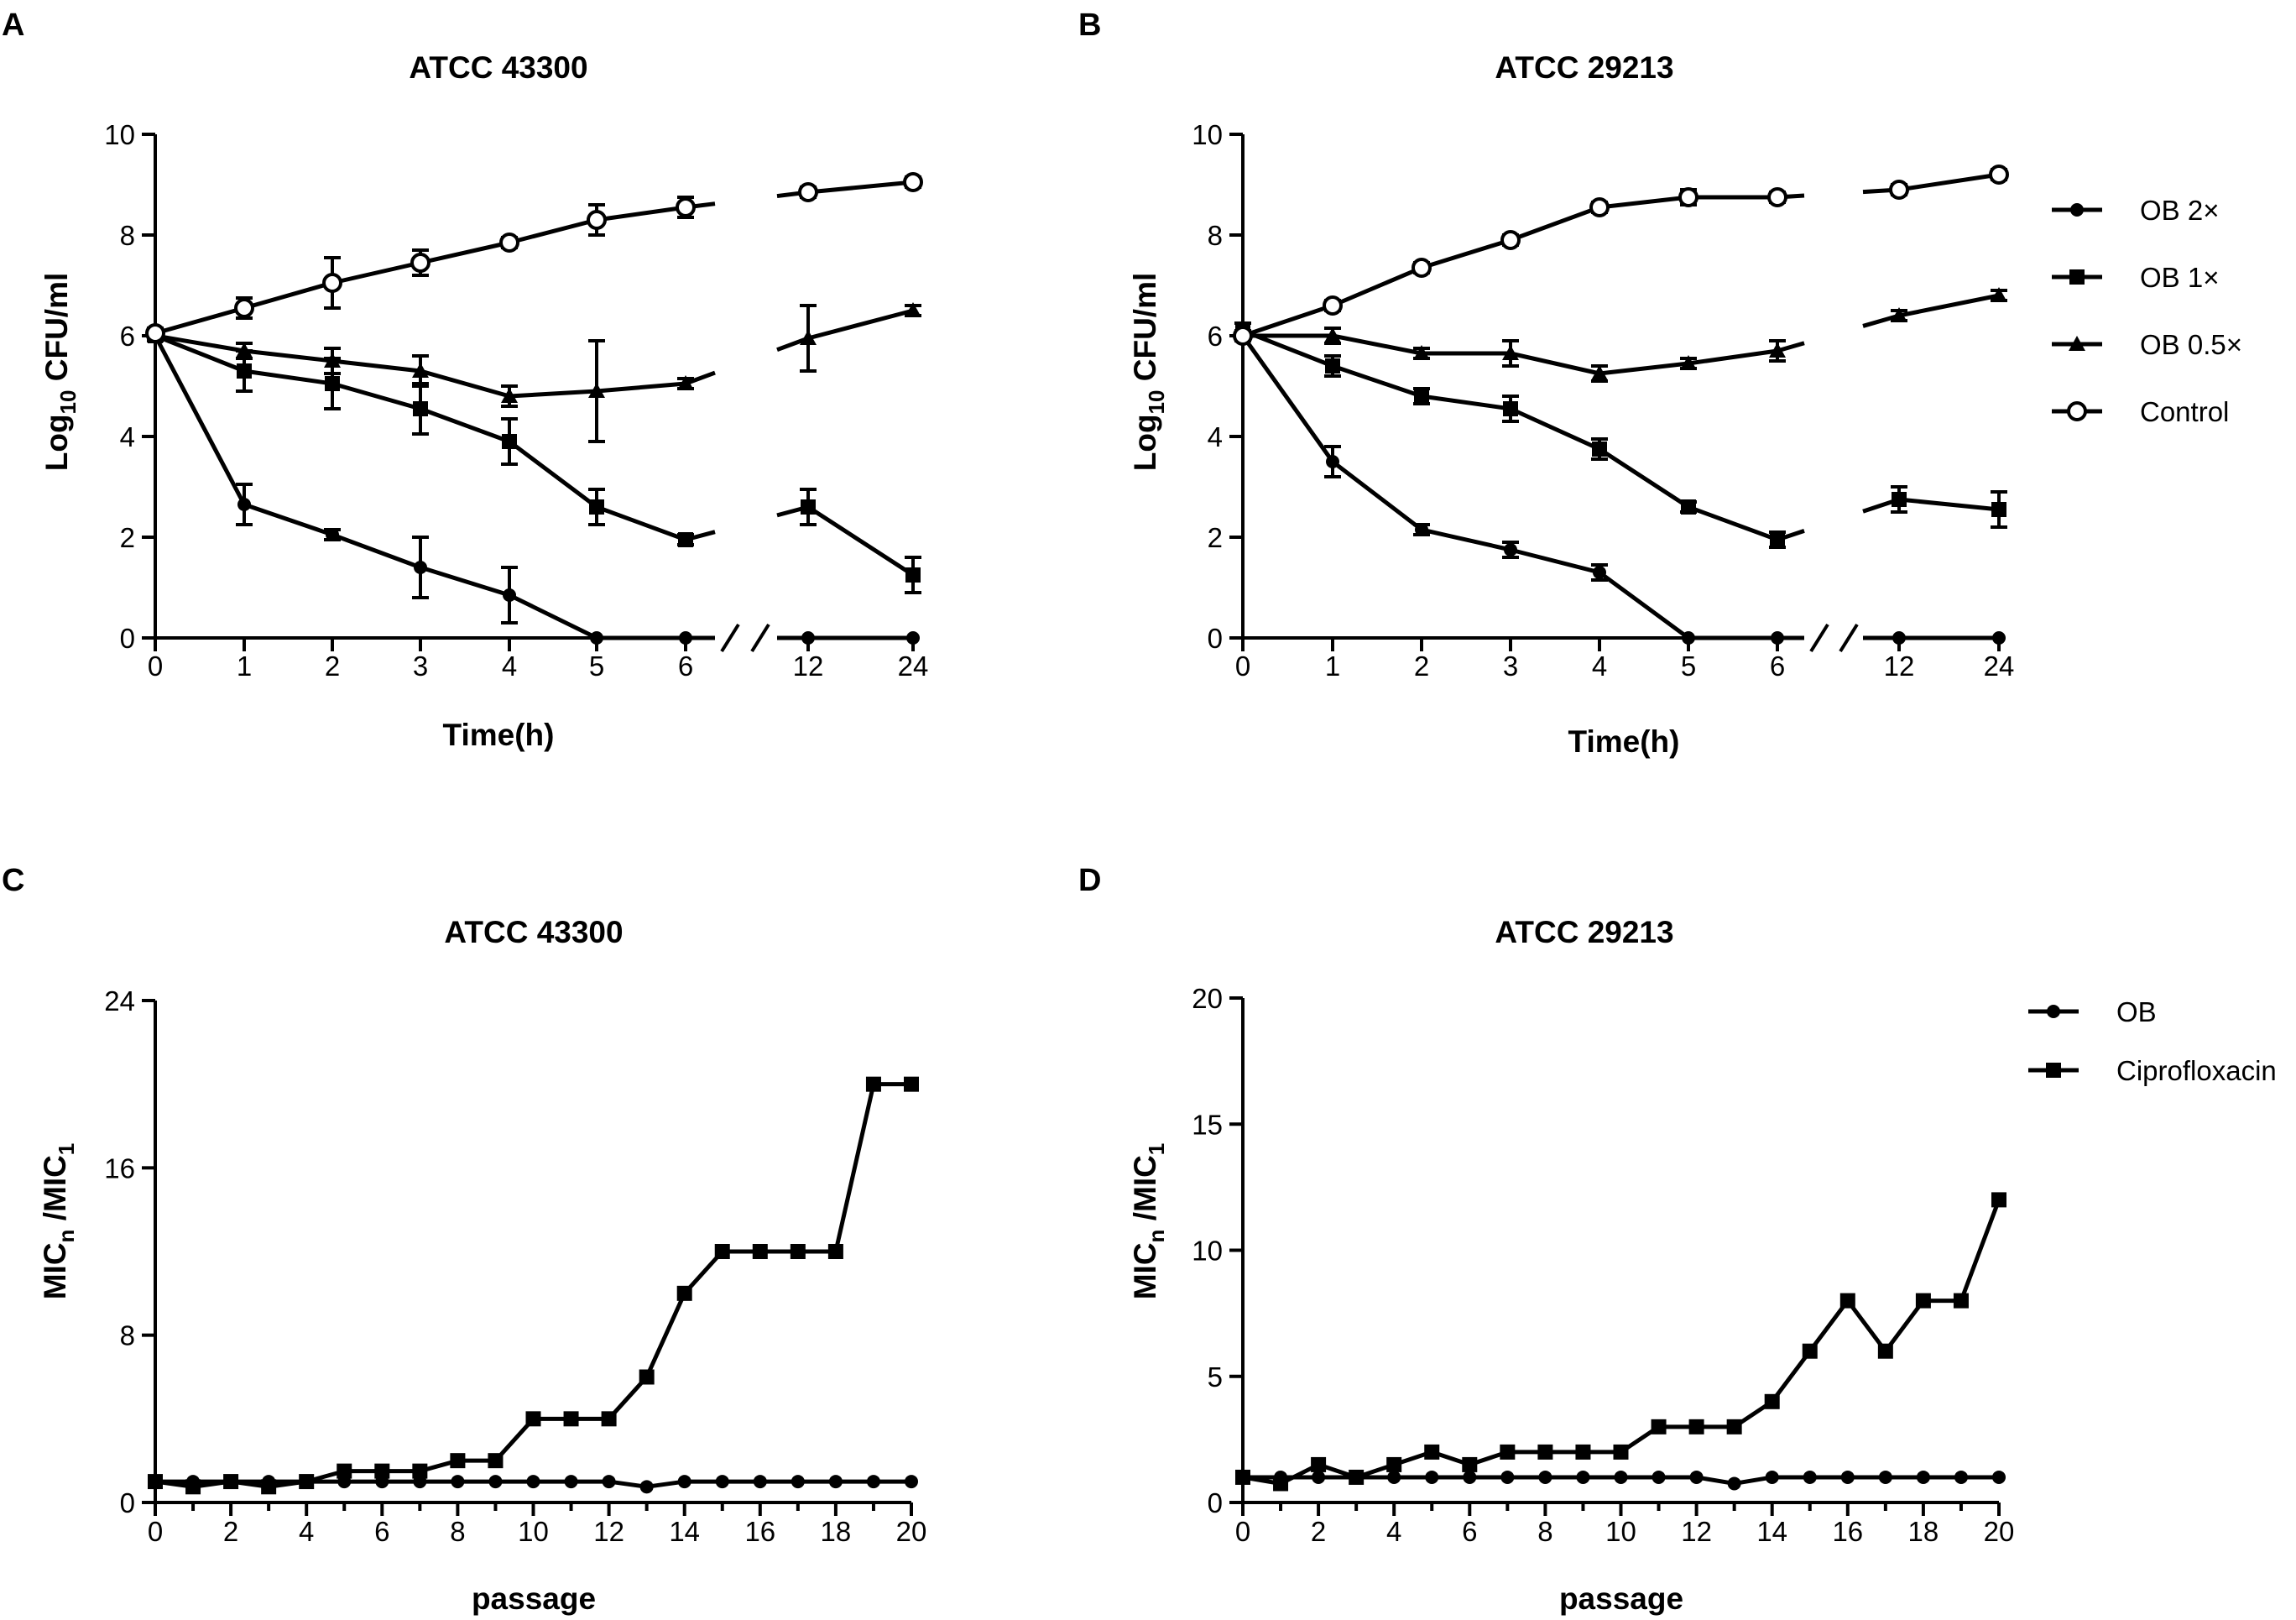  I want to click on panel-b-ylabel: Log10 CFU/ml, so click(1148, 372).